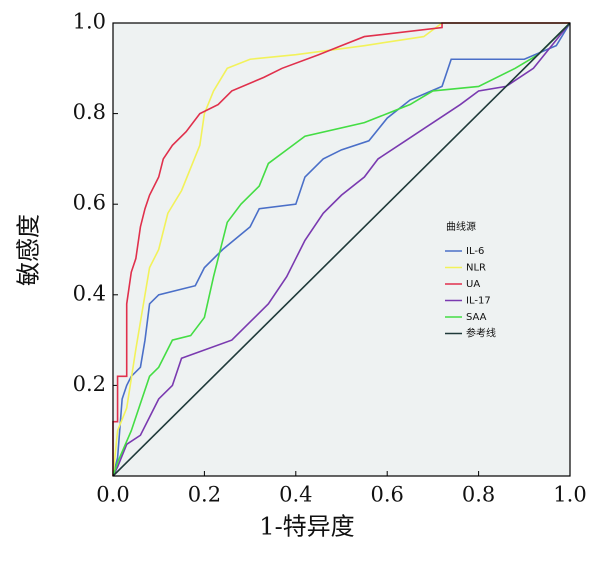 The height and width of the screenshot is (567, 614). I want to click on legend-label: IL-6, so click(475, 251).